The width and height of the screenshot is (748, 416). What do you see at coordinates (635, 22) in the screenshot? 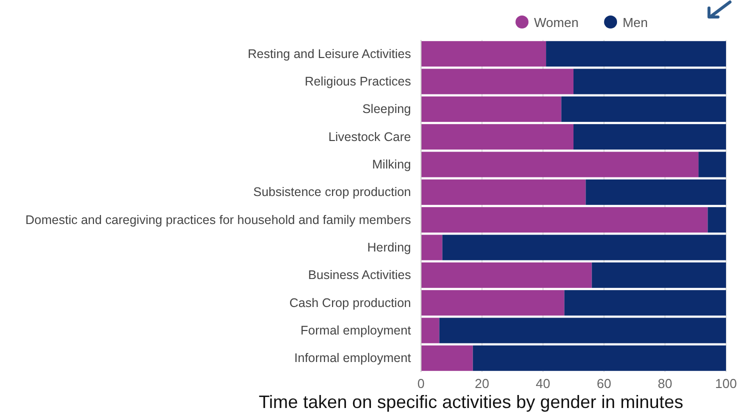
I see `legend-label: Men` at bounding box center [635, 22].